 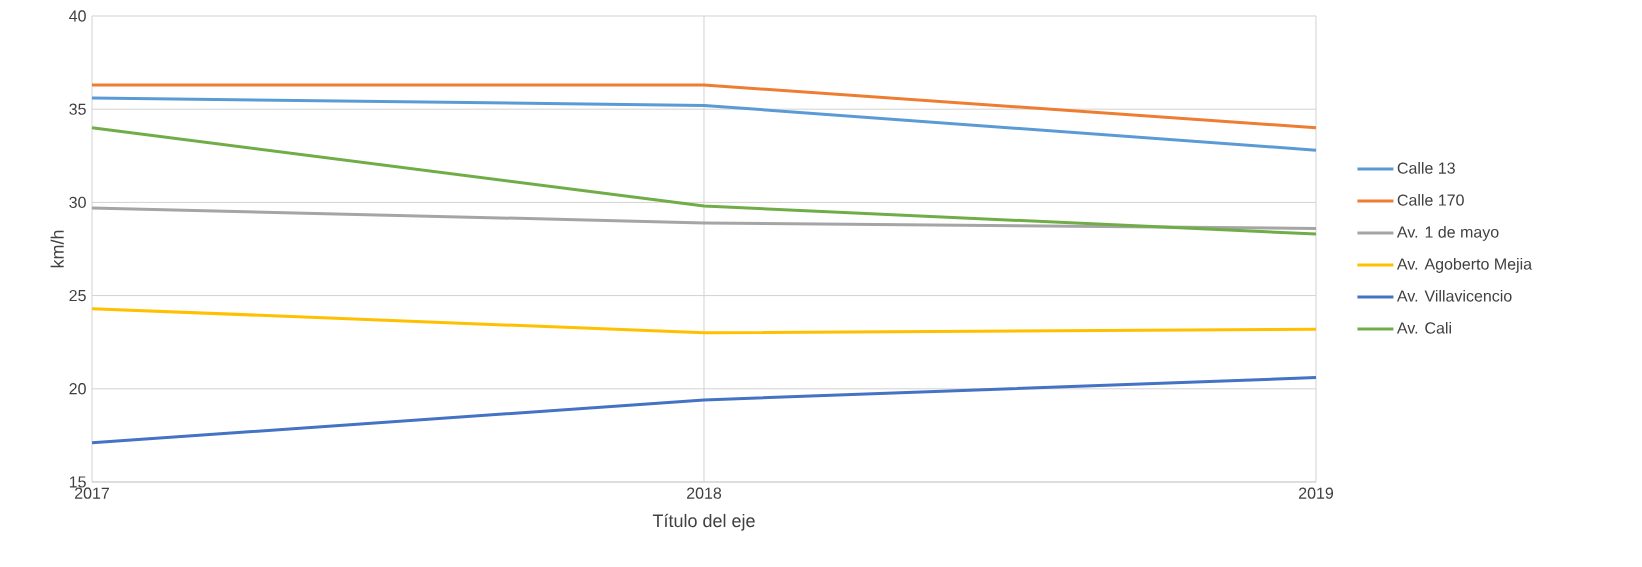 I want to click on legend-label: Av. Cali, so click(x=1423, y=327).